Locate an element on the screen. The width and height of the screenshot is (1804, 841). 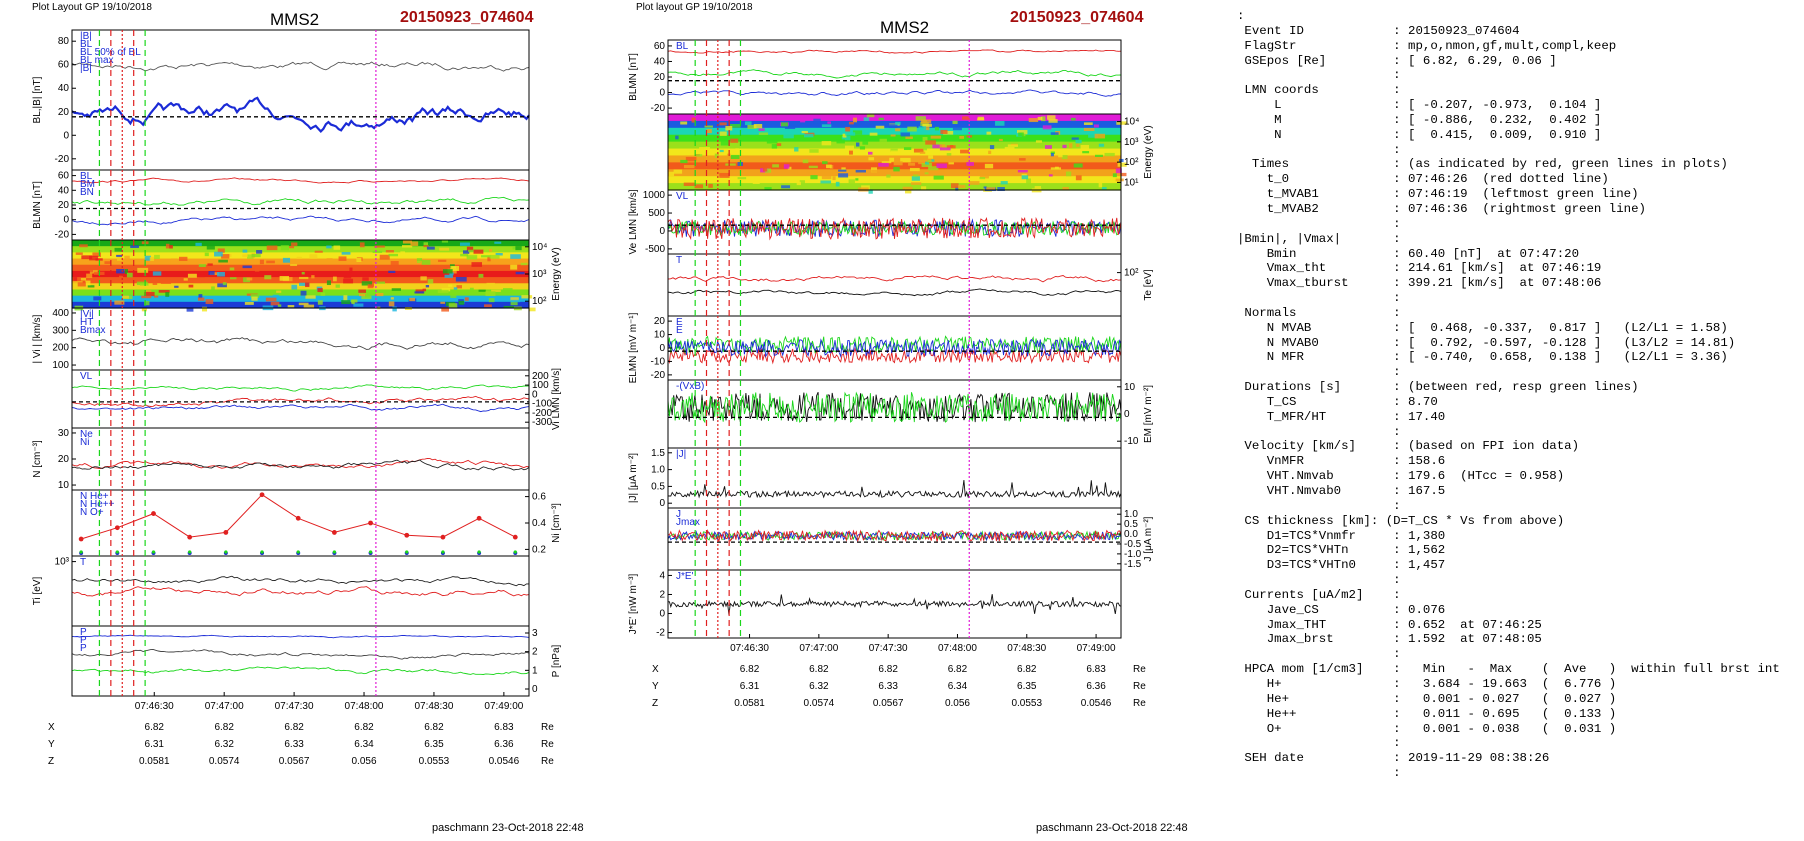
coord-value: 6.82 is located at coordinates (224, 727).